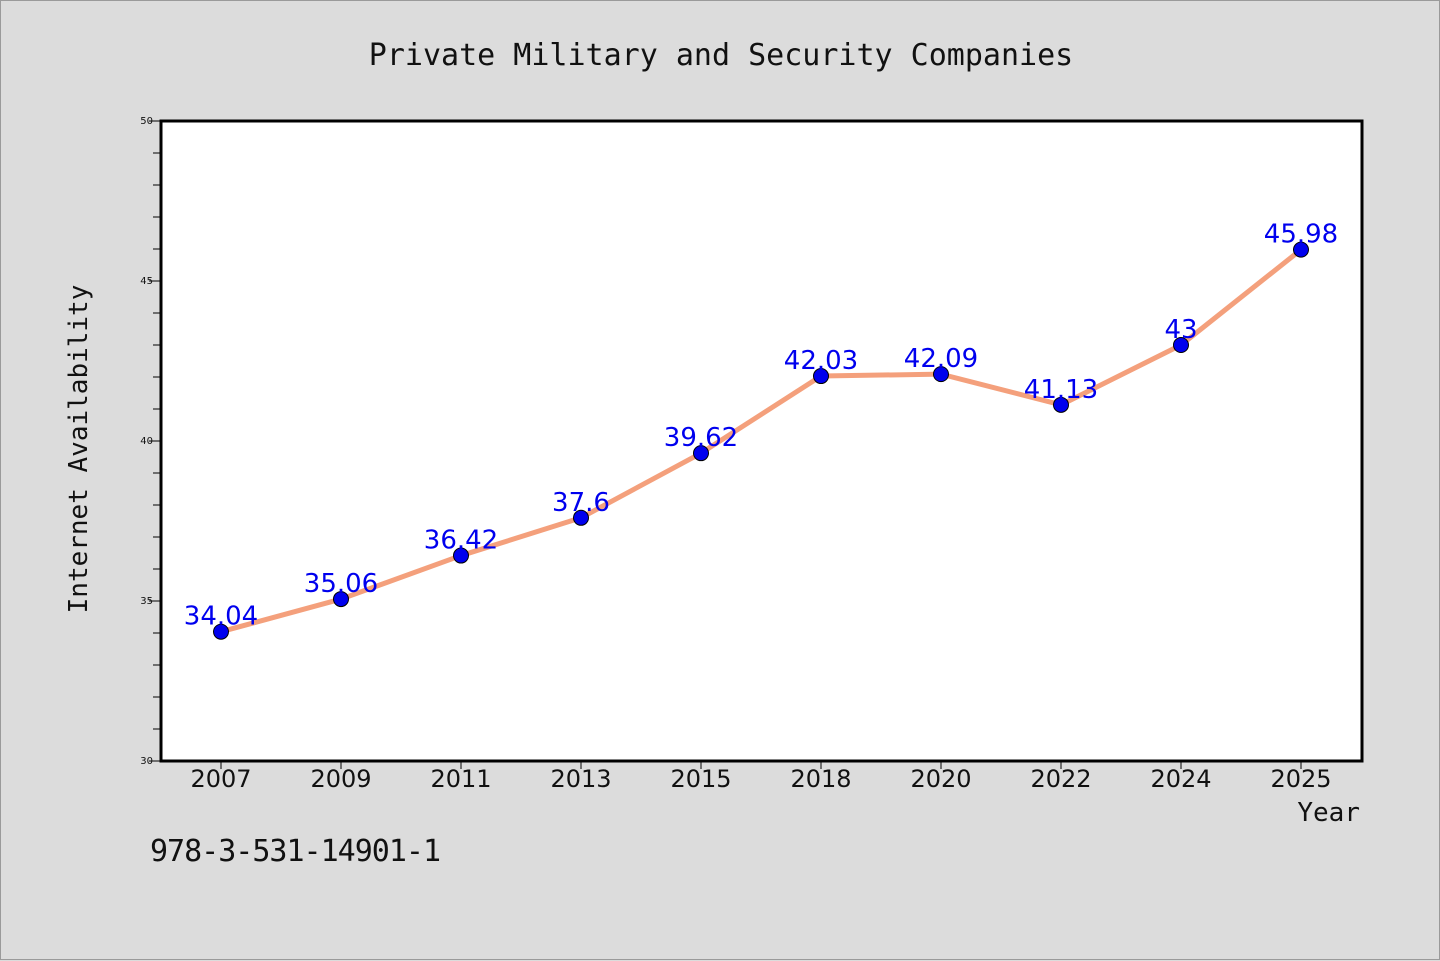 The height and width of the screenshot is (961, 1440). I want to click on y-tick-label: 30, so click(146, 761).